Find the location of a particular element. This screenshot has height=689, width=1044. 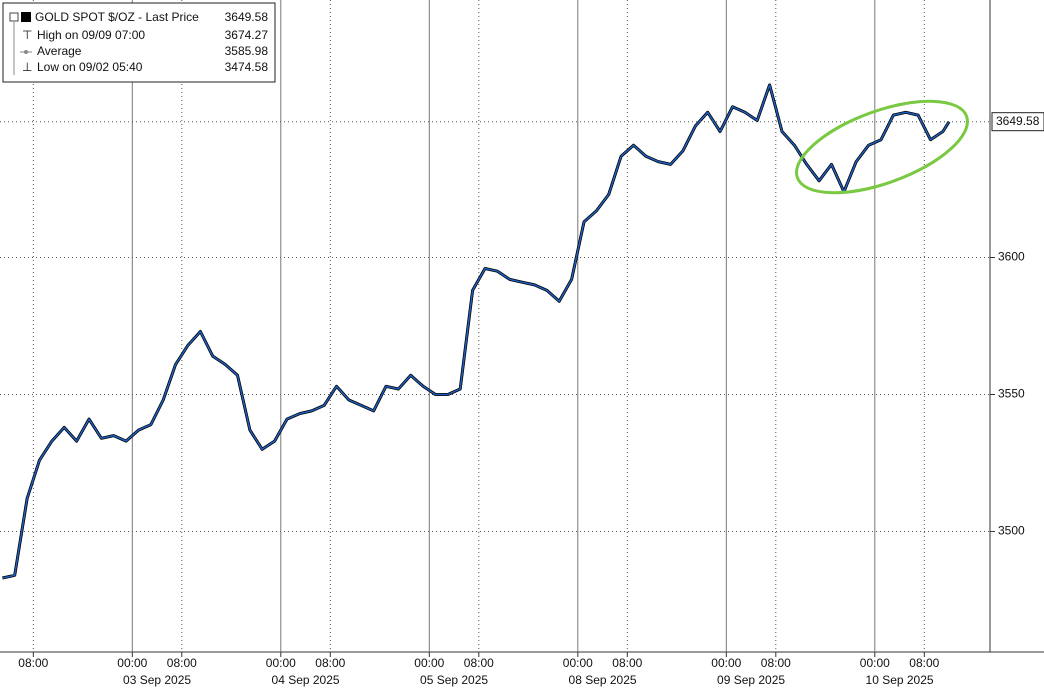

legend-icon: ⊤ is located at coordinates (27, 35).